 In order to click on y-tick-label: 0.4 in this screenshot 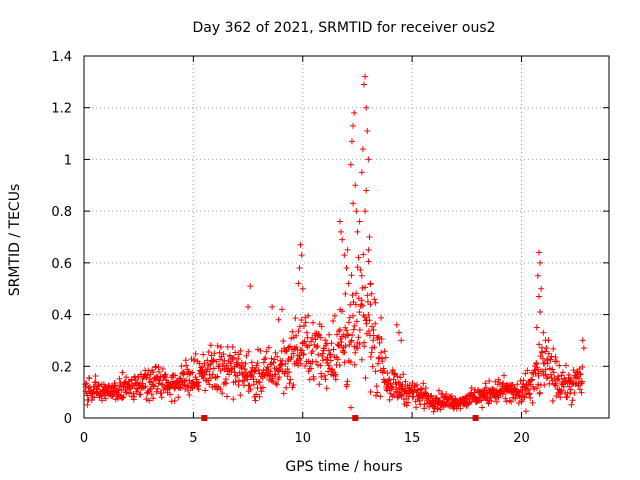, I will do `click(61, 316)`.